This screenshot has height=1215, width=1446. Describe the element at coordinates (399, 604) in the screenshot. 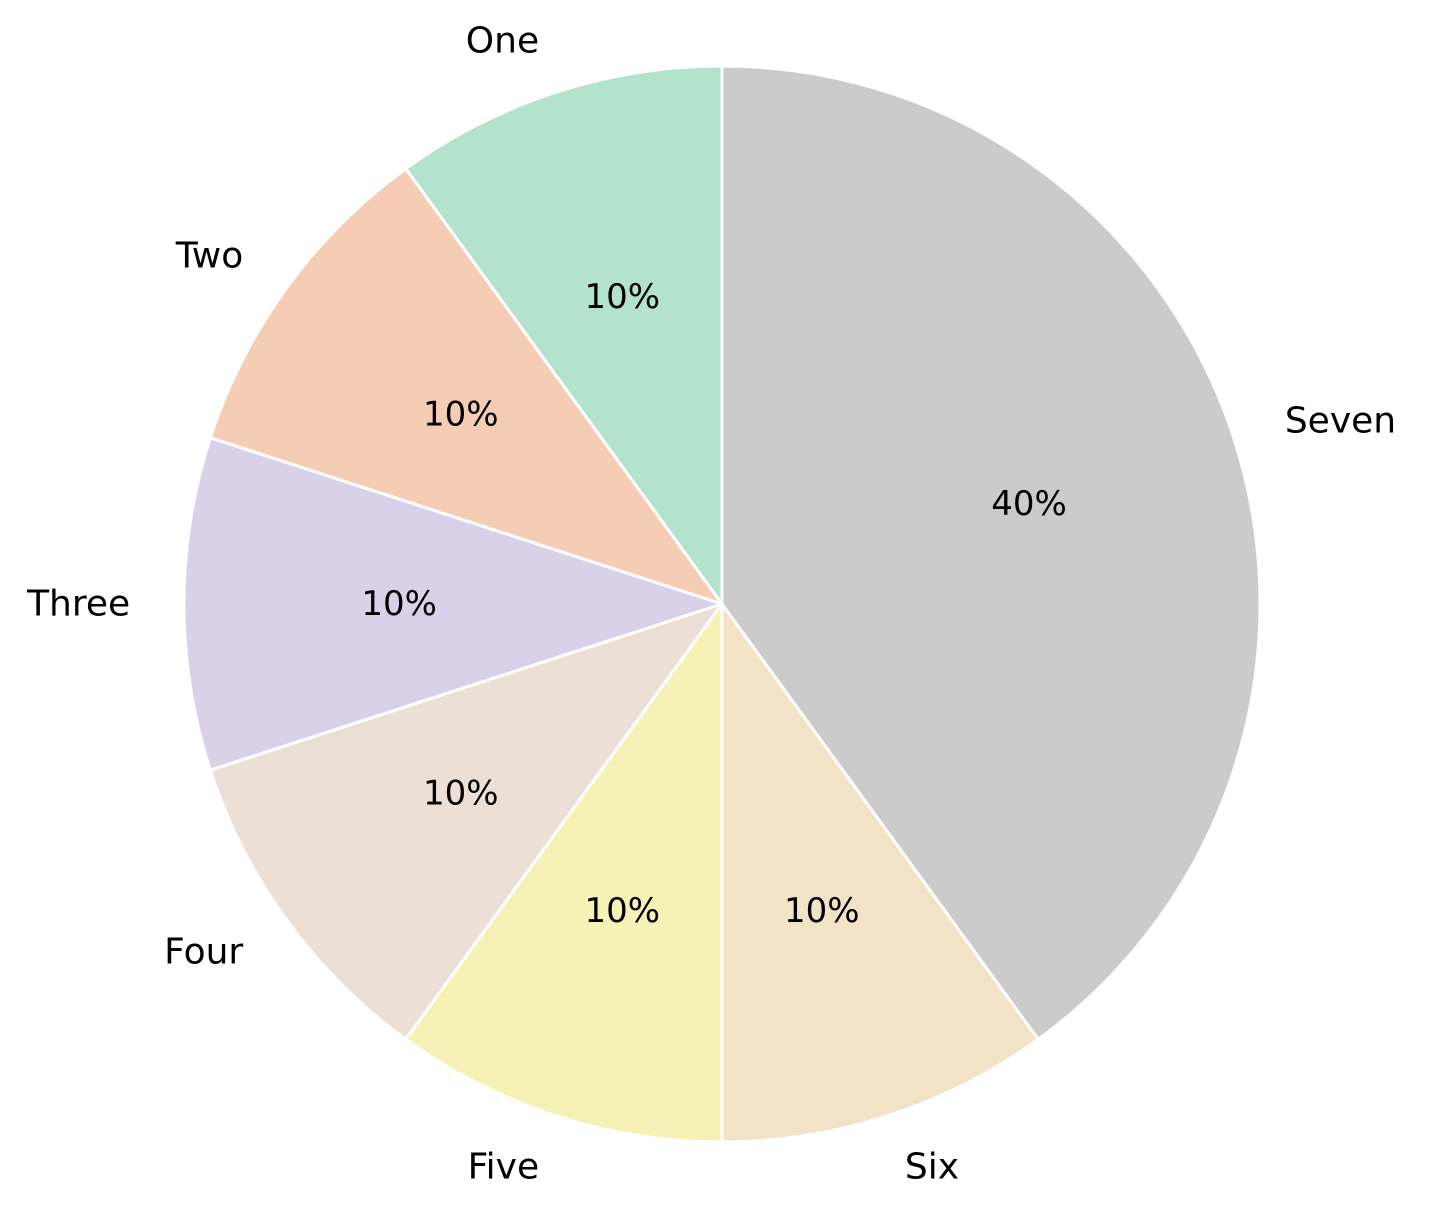

I see `pct-label-three: 10%` at that location.